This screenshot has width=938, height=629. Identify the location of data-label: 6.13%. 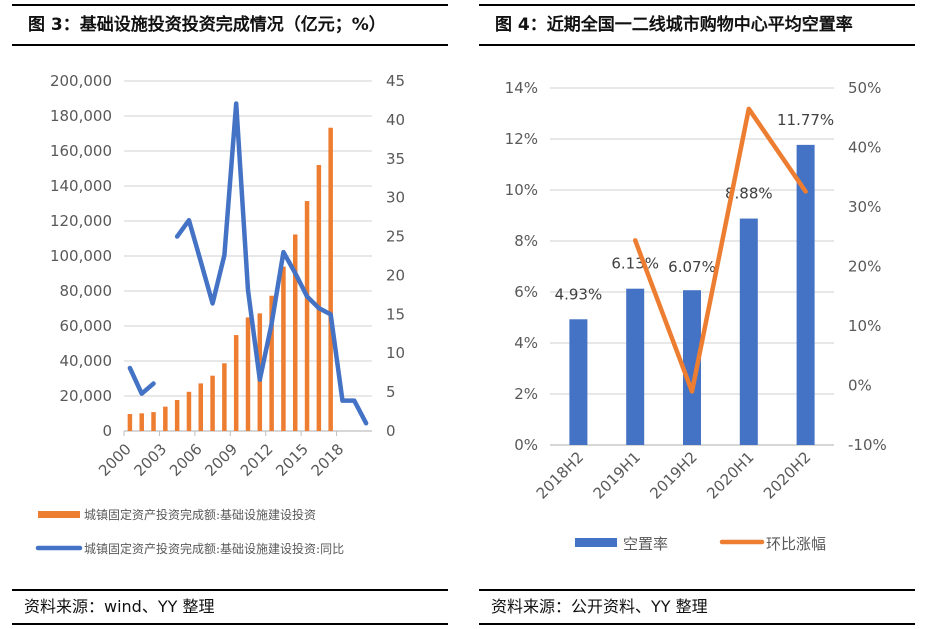
(635, 264).